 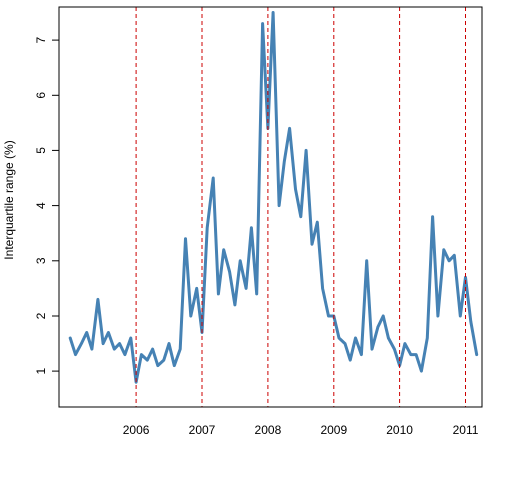 What do you see at coordinates (136, 430) in the screenshot?
I see `x-tick-label: 2006` at bounding box center [136, 430].